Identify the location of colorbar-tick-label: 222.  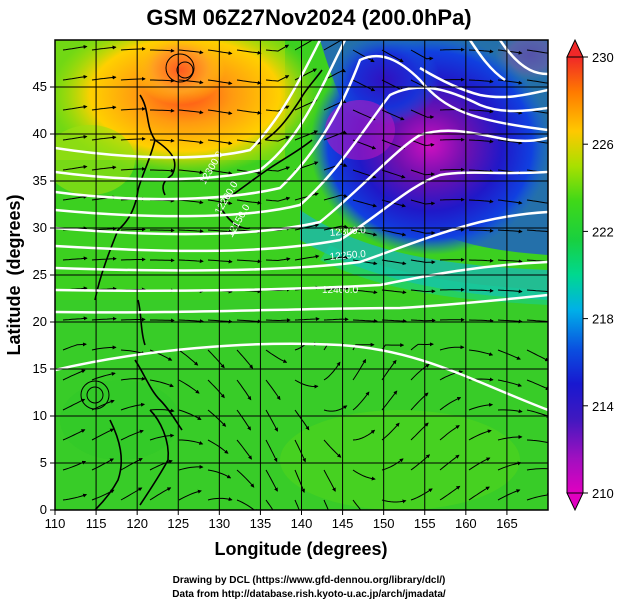
(603, 231).